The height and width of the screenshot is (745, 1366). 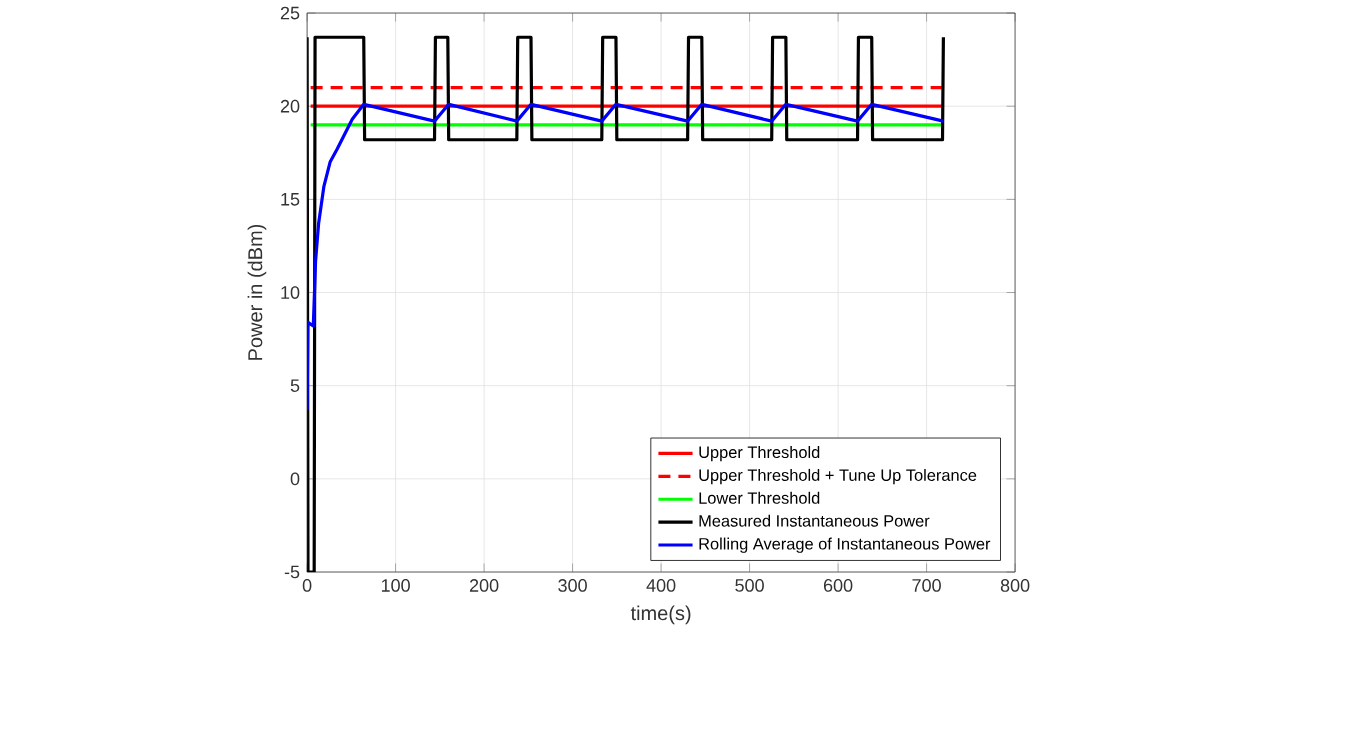 I want to click on y-tick-label: 0, so click(x=295, y=479).